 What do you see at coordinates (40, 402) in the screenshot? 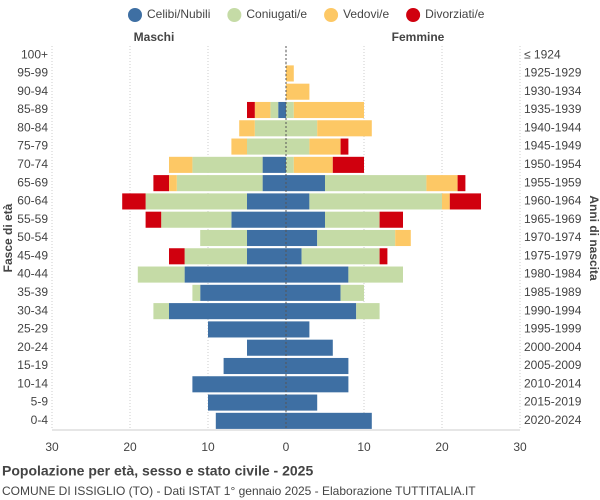
I see `y-tick-label: 5-9` at bounding box center [40, 402].